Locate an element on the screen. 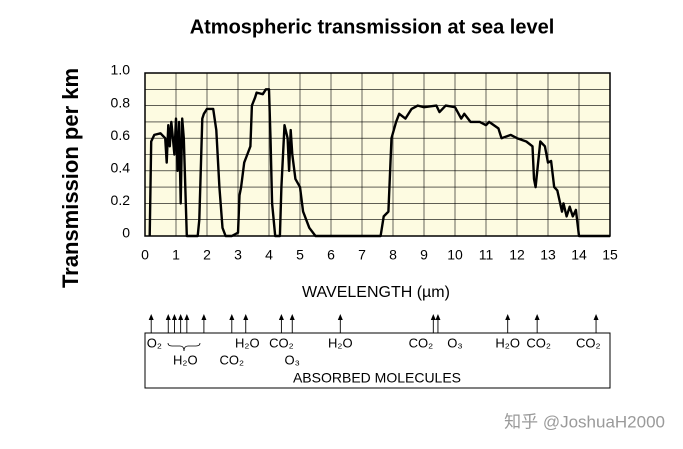  y-tick-label: 1.0 is located at coordinates (121, 70).